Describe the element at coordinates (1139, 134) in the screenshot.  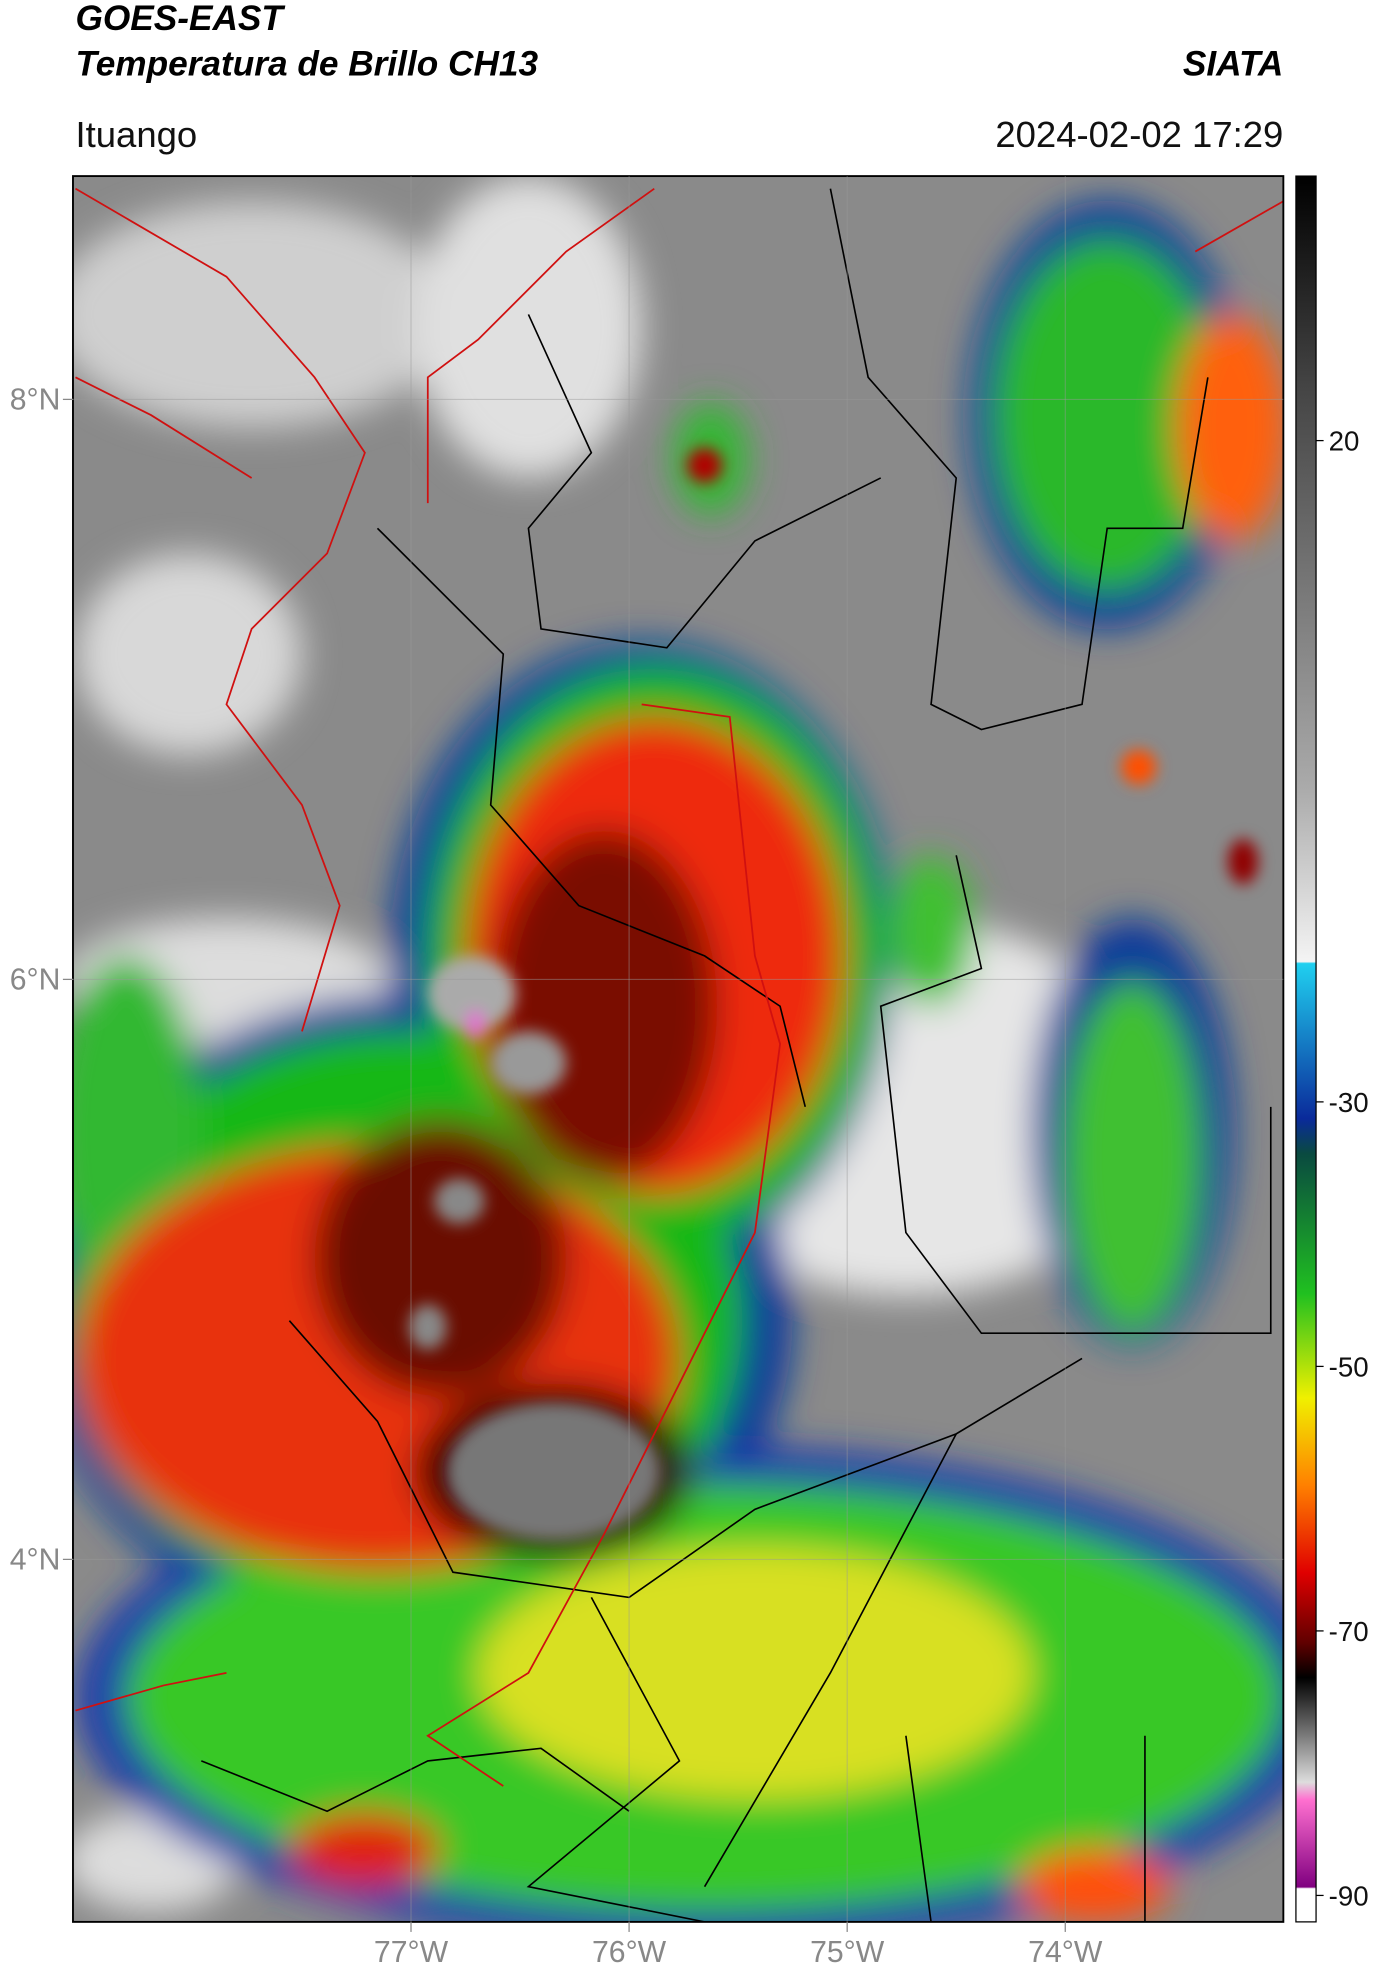
I see `timestamp: 2024-02-02 17:29` at that location.